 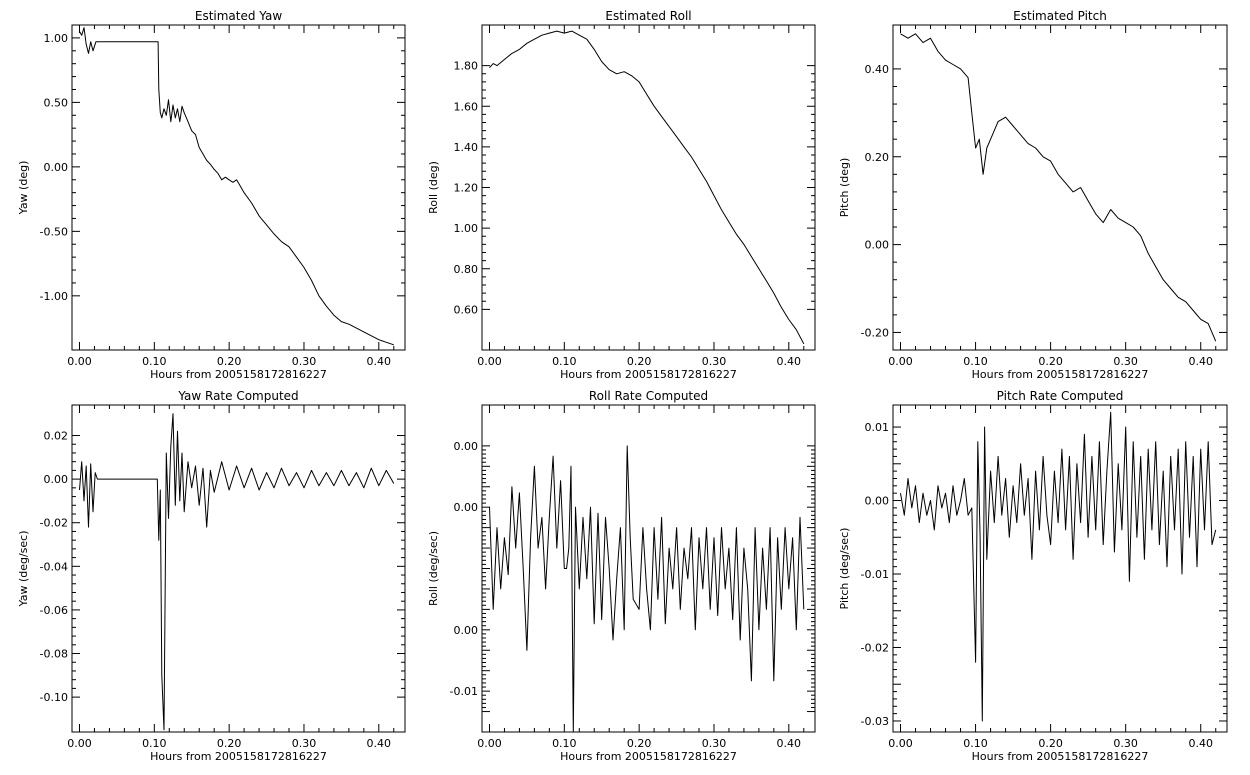 What do you see at coordinates (54, 231) in the screenshot?
I see `y-tick-label: -0.50` at bounding box center [54, 231].